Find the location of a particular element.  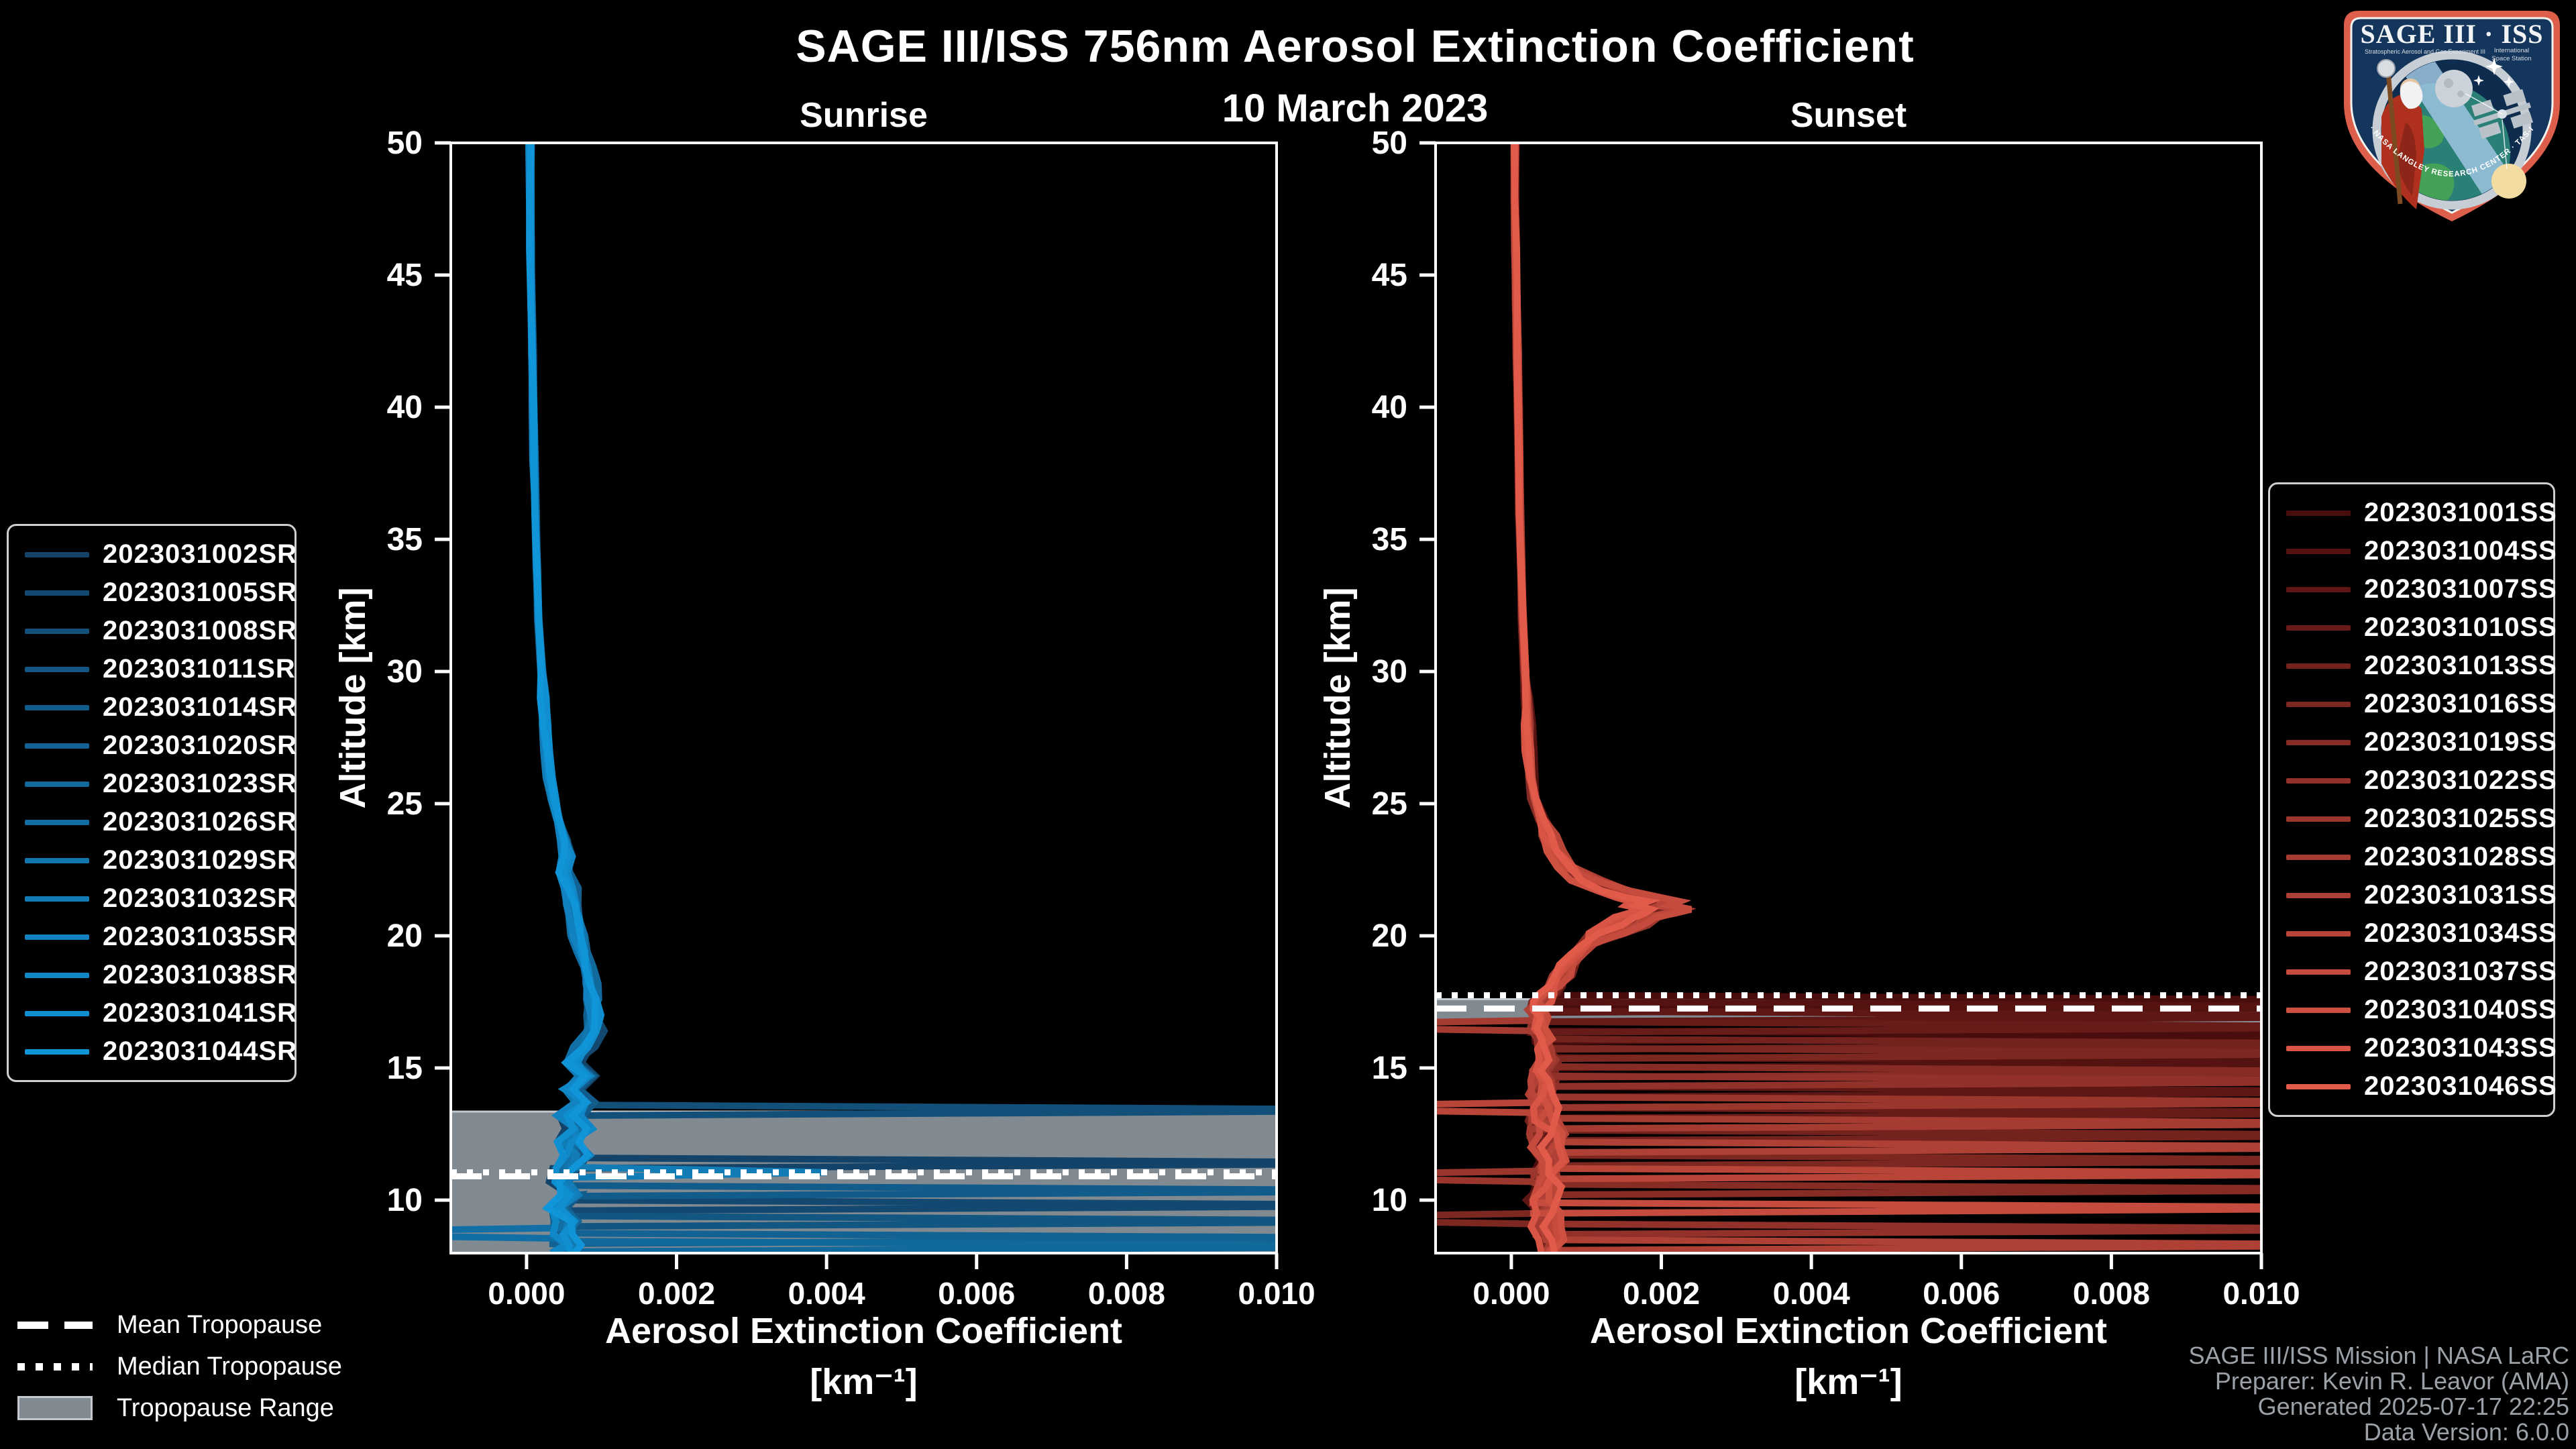

legend-label: 2023031016SS is located at coordinates (2460, 703).